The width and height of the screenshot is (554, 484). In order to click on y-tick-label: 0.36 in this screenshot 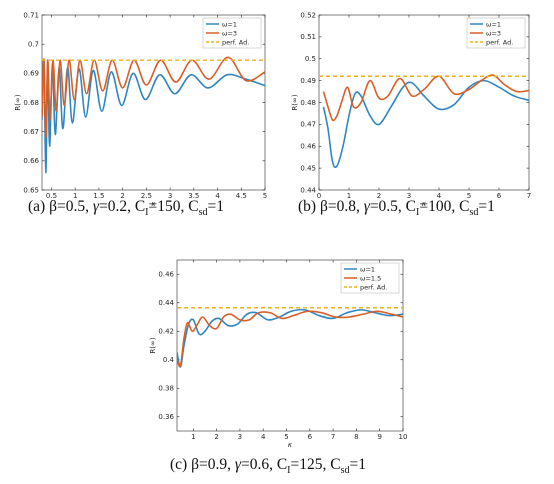, I will do `click(166, 417)`.